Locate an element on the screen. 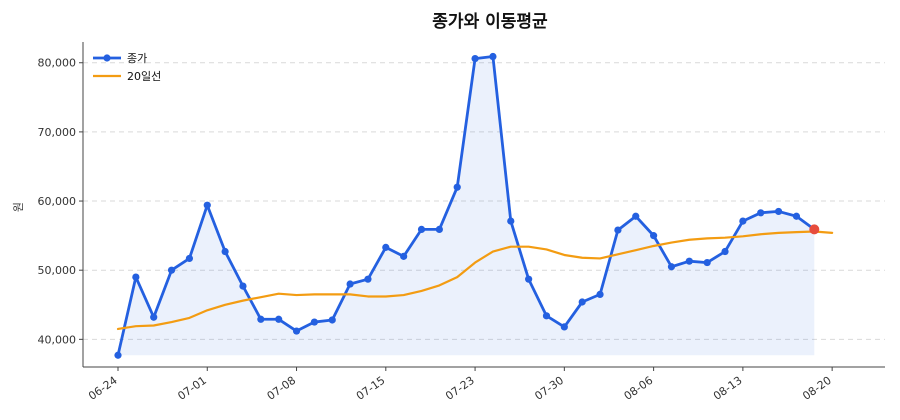 This screenshot has width=900, height=420. legend-marker is located at coordinates (107, 58).